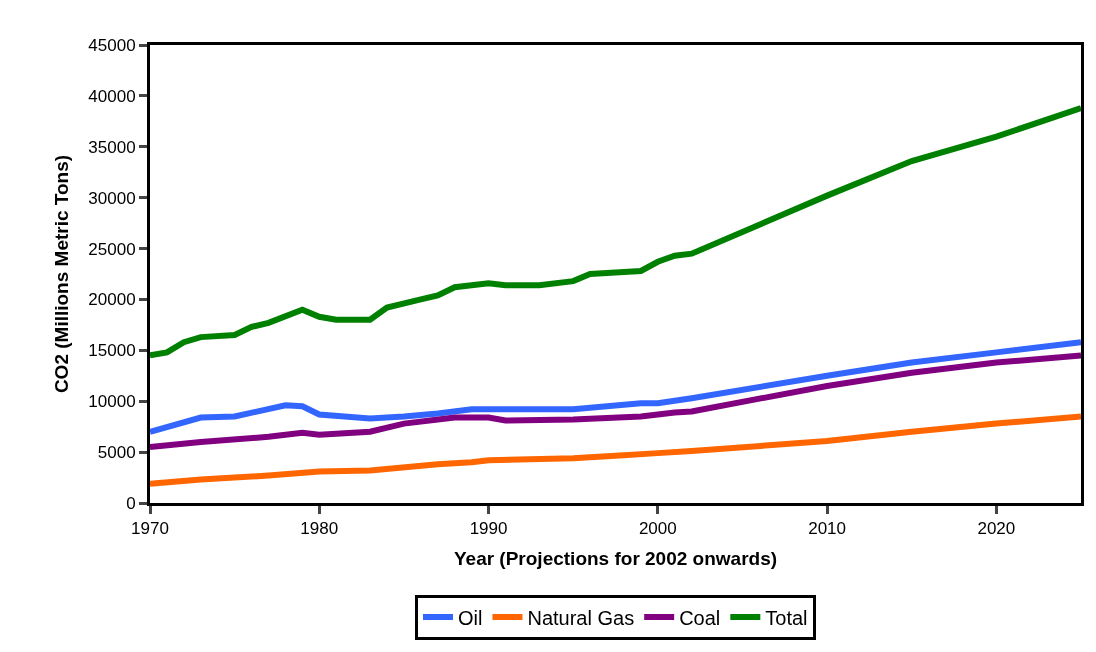 This screenshot has height=652, width=1096. What do you see at coordinates (112, 45) in the screenshot?
I see `y-tick-label: 45000` at bounding box center [112, 45].